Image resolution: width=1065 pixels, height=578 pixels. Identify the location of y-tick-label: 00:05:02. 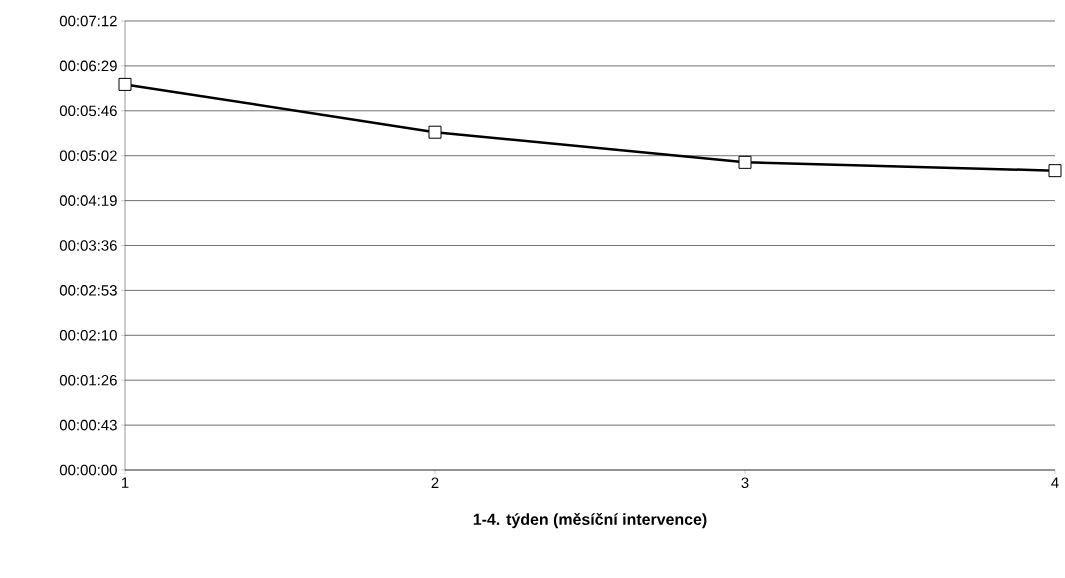
(88, 155).